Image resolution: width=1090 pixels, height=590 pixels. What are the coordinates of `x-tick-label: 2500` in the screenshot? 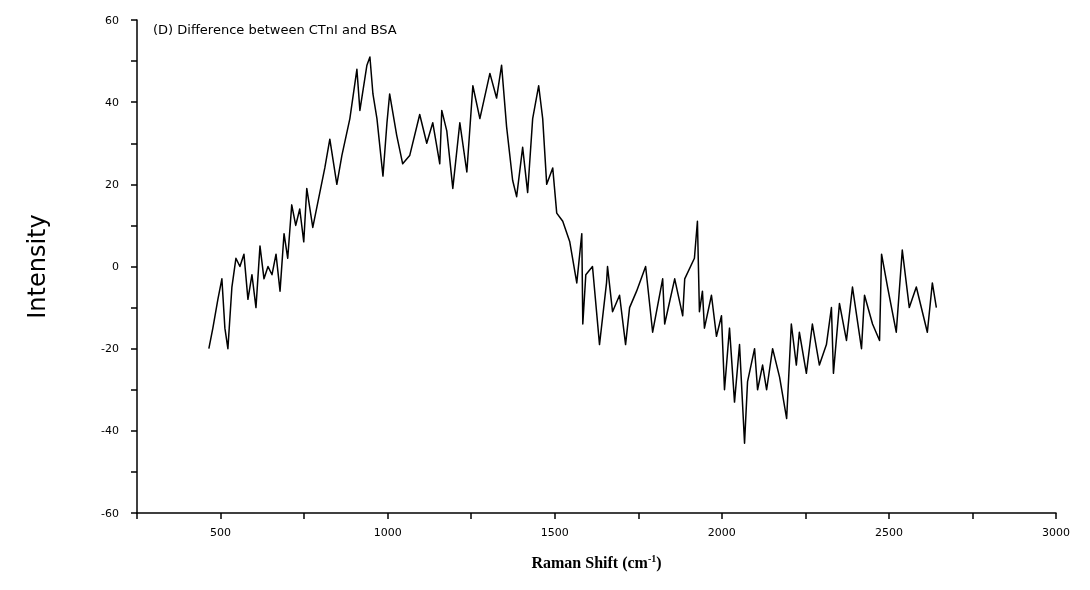 It's located at (888, 532).